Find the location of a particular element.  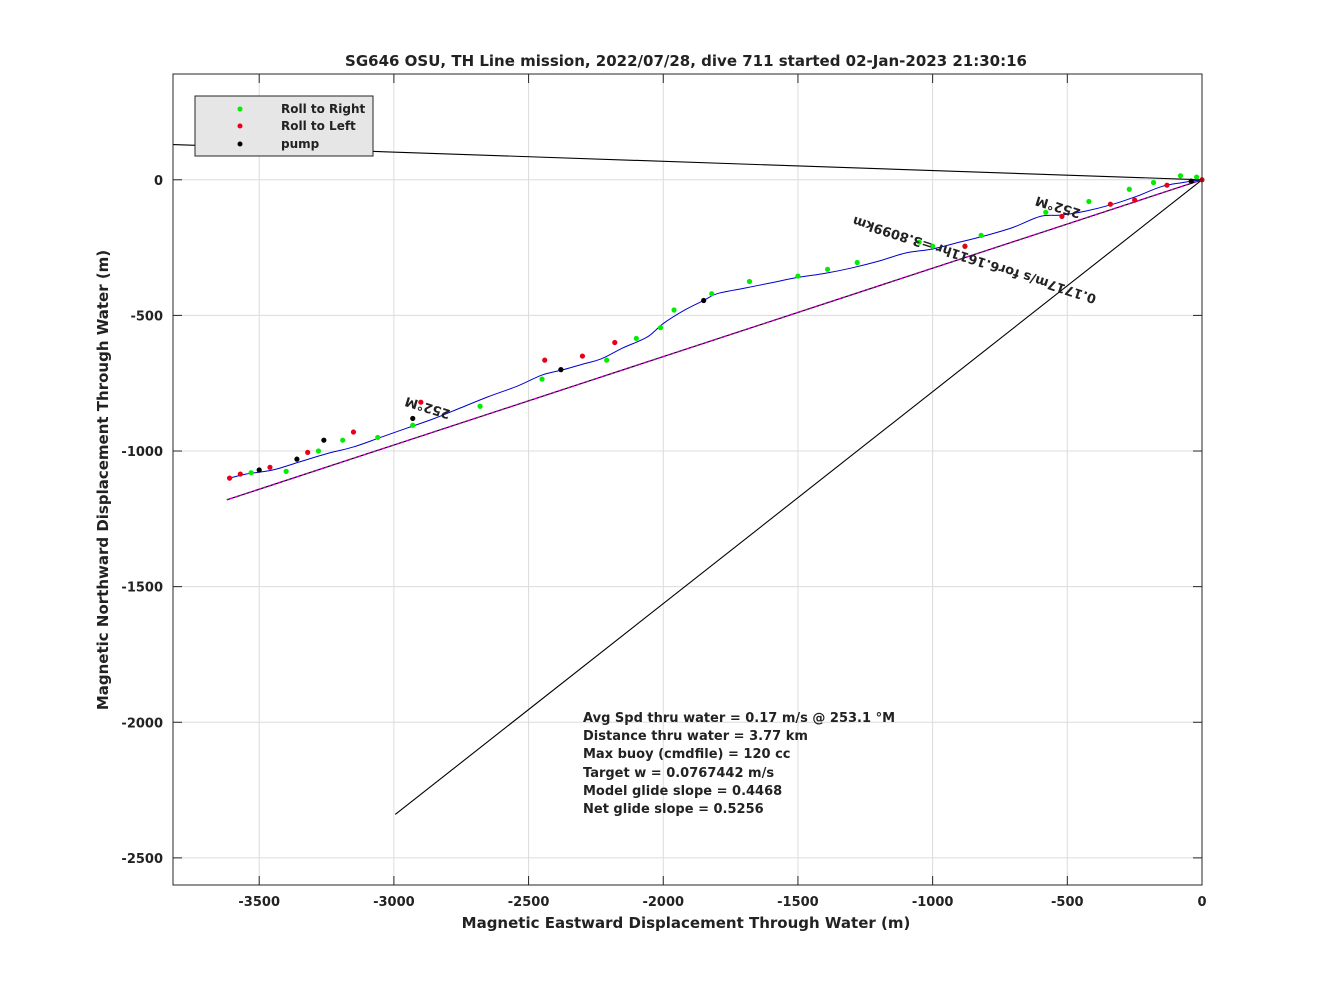

y-tick-label: -1000 is located at coordinates (142, 452).